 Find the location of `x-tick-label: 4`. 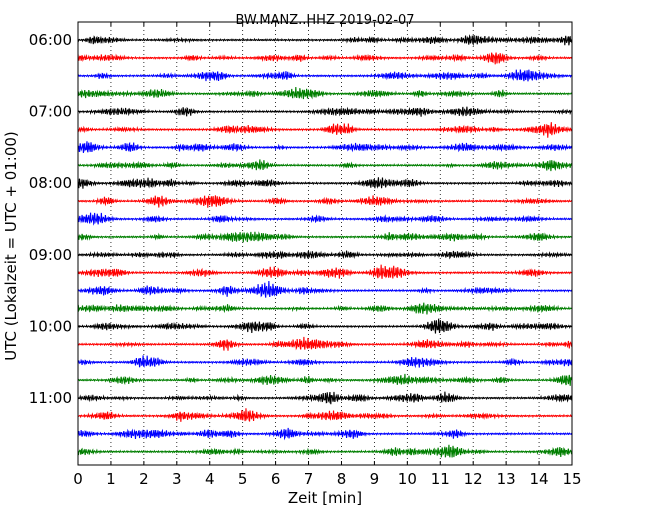

x-tick-label: 4 is located at coordinates (210, 479).